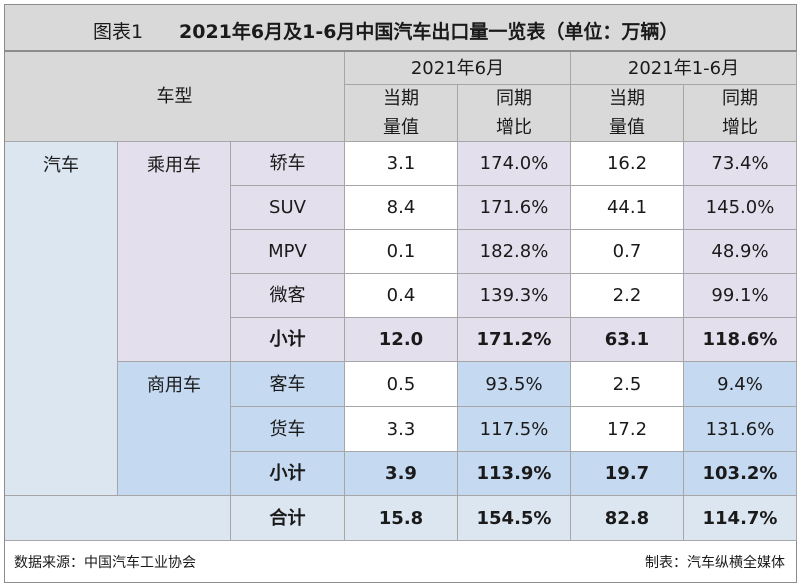 The height and width of the screenshot is (587, 801). I want to click on row-name: 轿车, so click(288, 164).